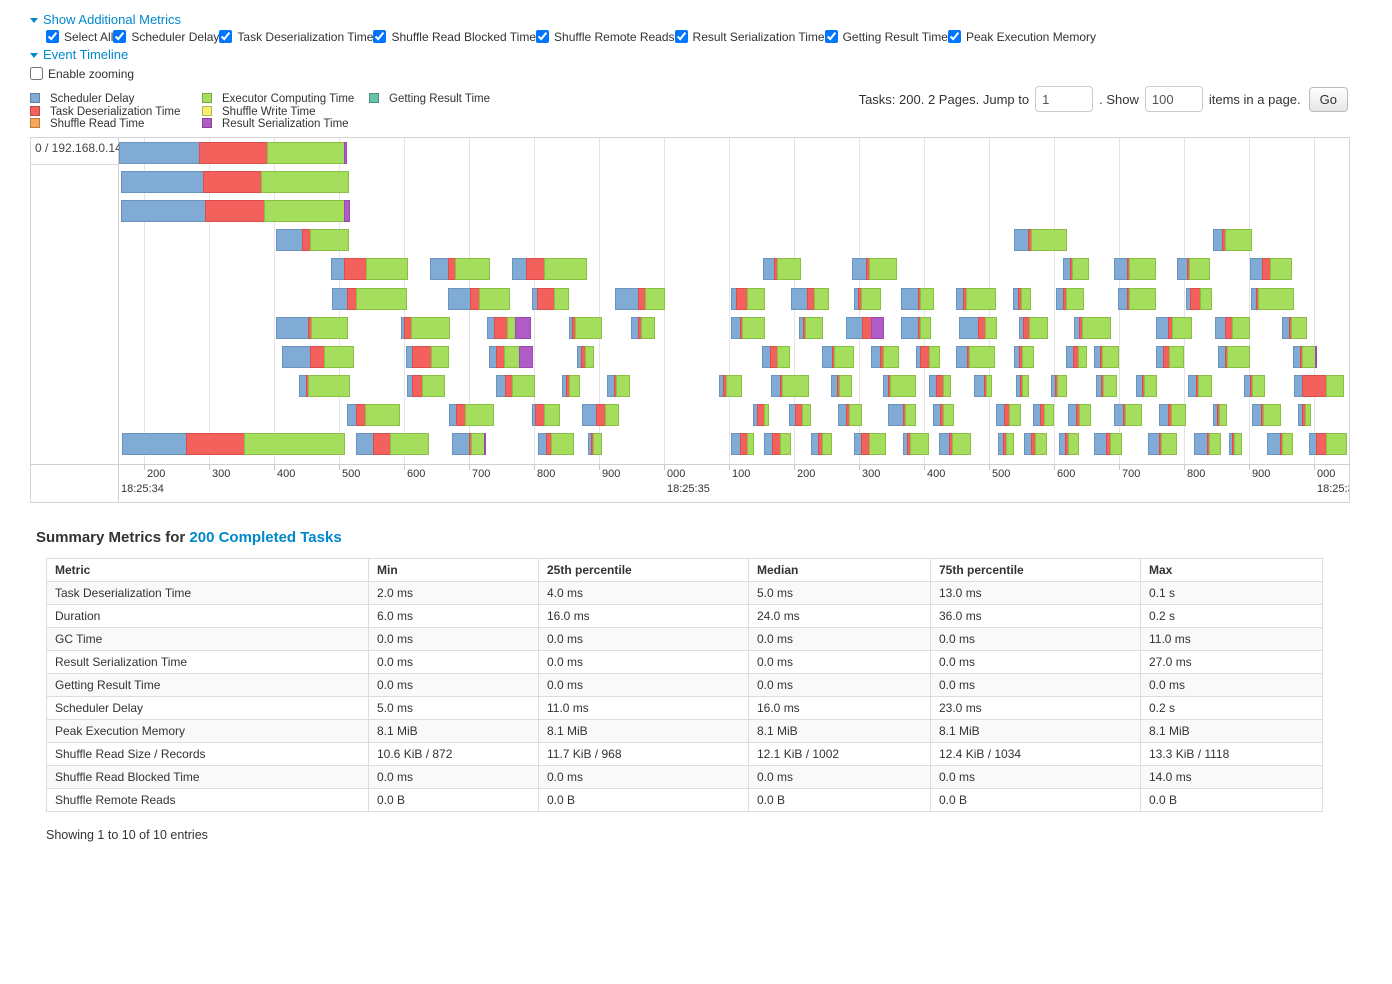  I want to click on enable-zooming-checkbox, so click(36, 73).